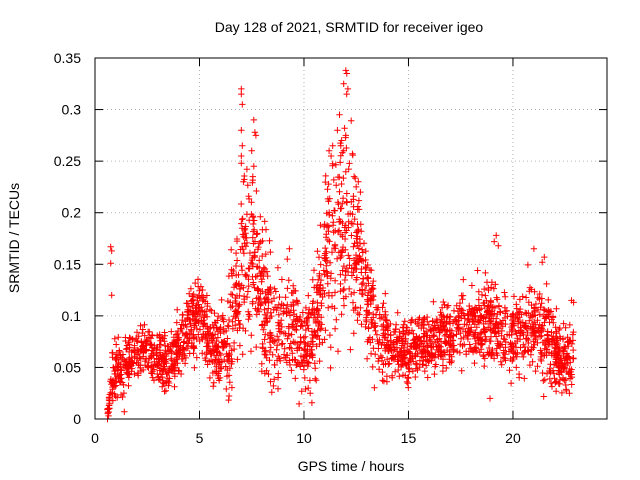  Describe the element at coordinates (95, 438) in the screenshot. I see `x-tick-label: 0` at that location.